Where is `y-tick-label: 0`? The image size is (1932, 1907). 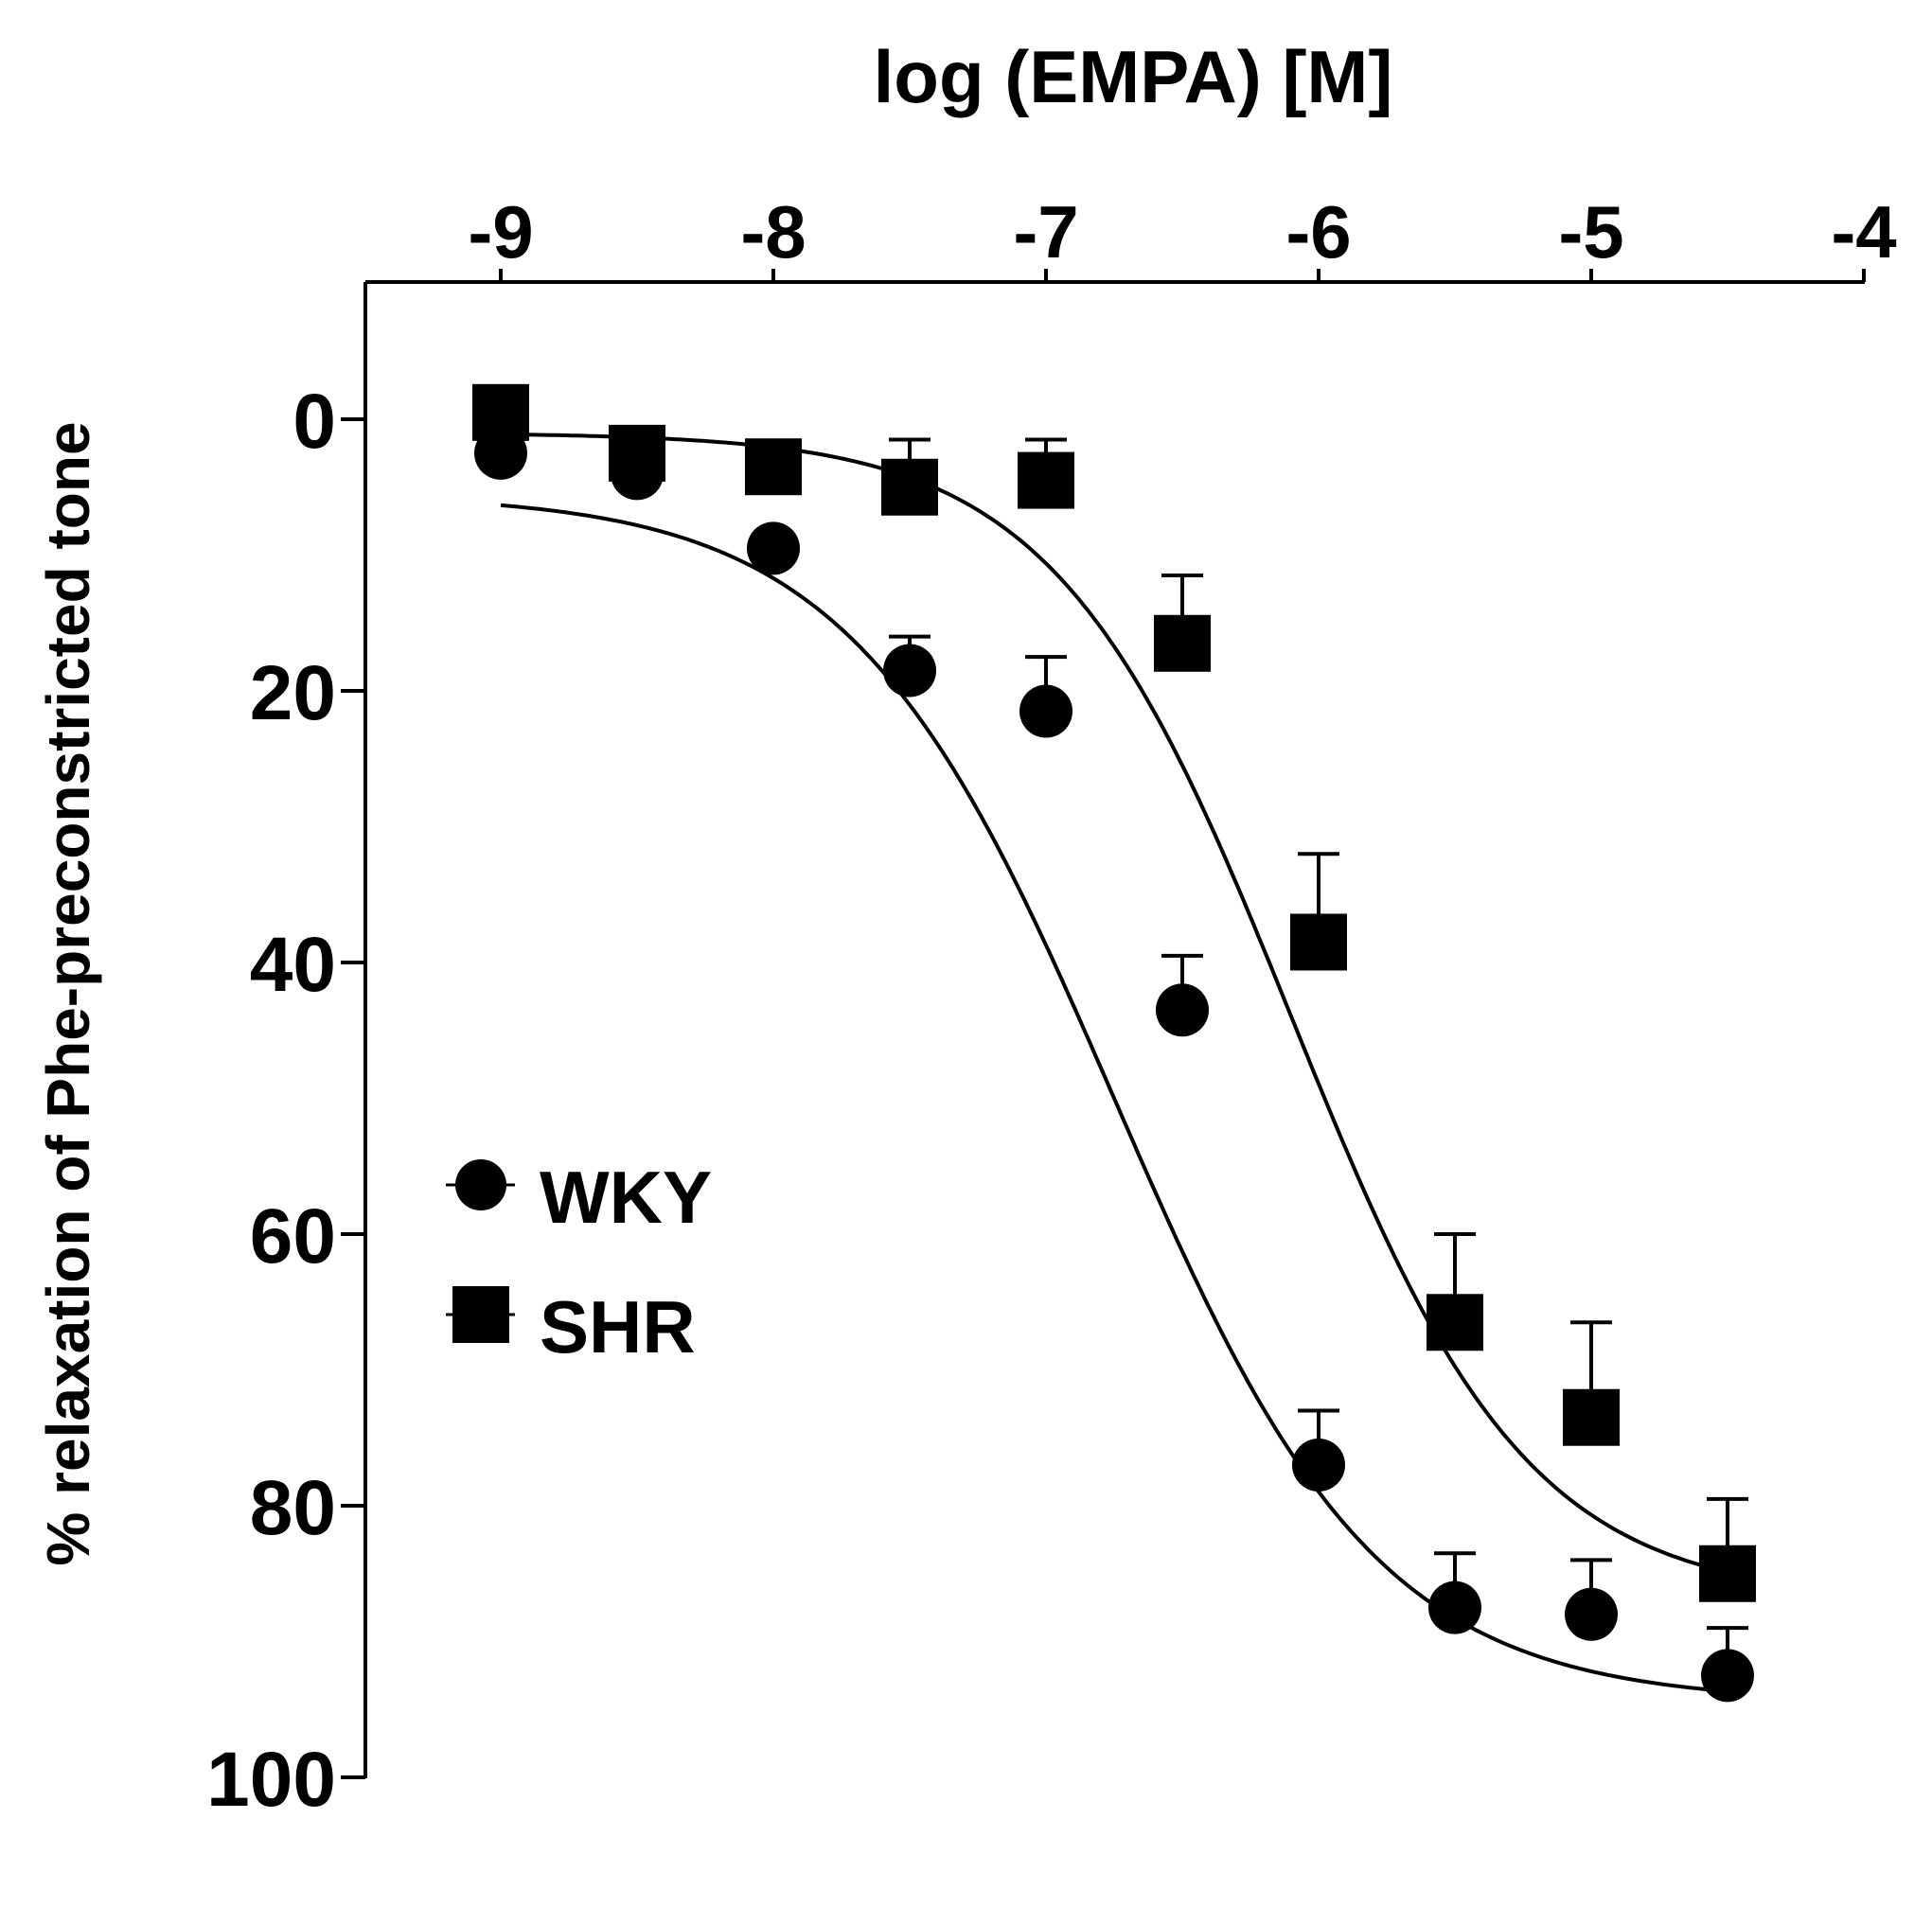
y-tick-label: 0 is located at coordinates (314, 422).